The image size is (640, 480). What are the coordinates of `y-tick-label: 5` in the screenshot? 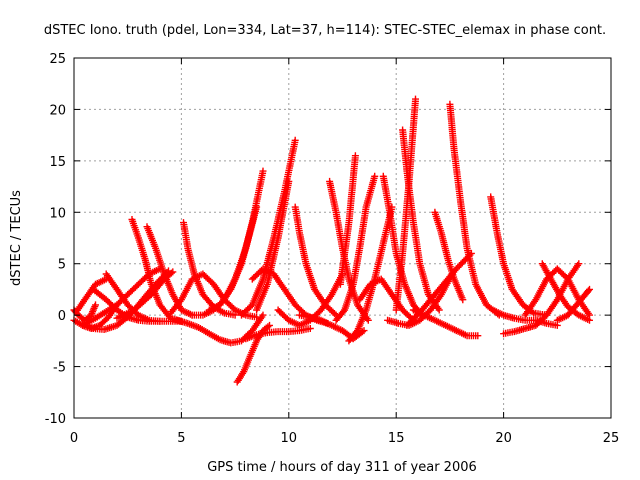 It's located at (62, 265).